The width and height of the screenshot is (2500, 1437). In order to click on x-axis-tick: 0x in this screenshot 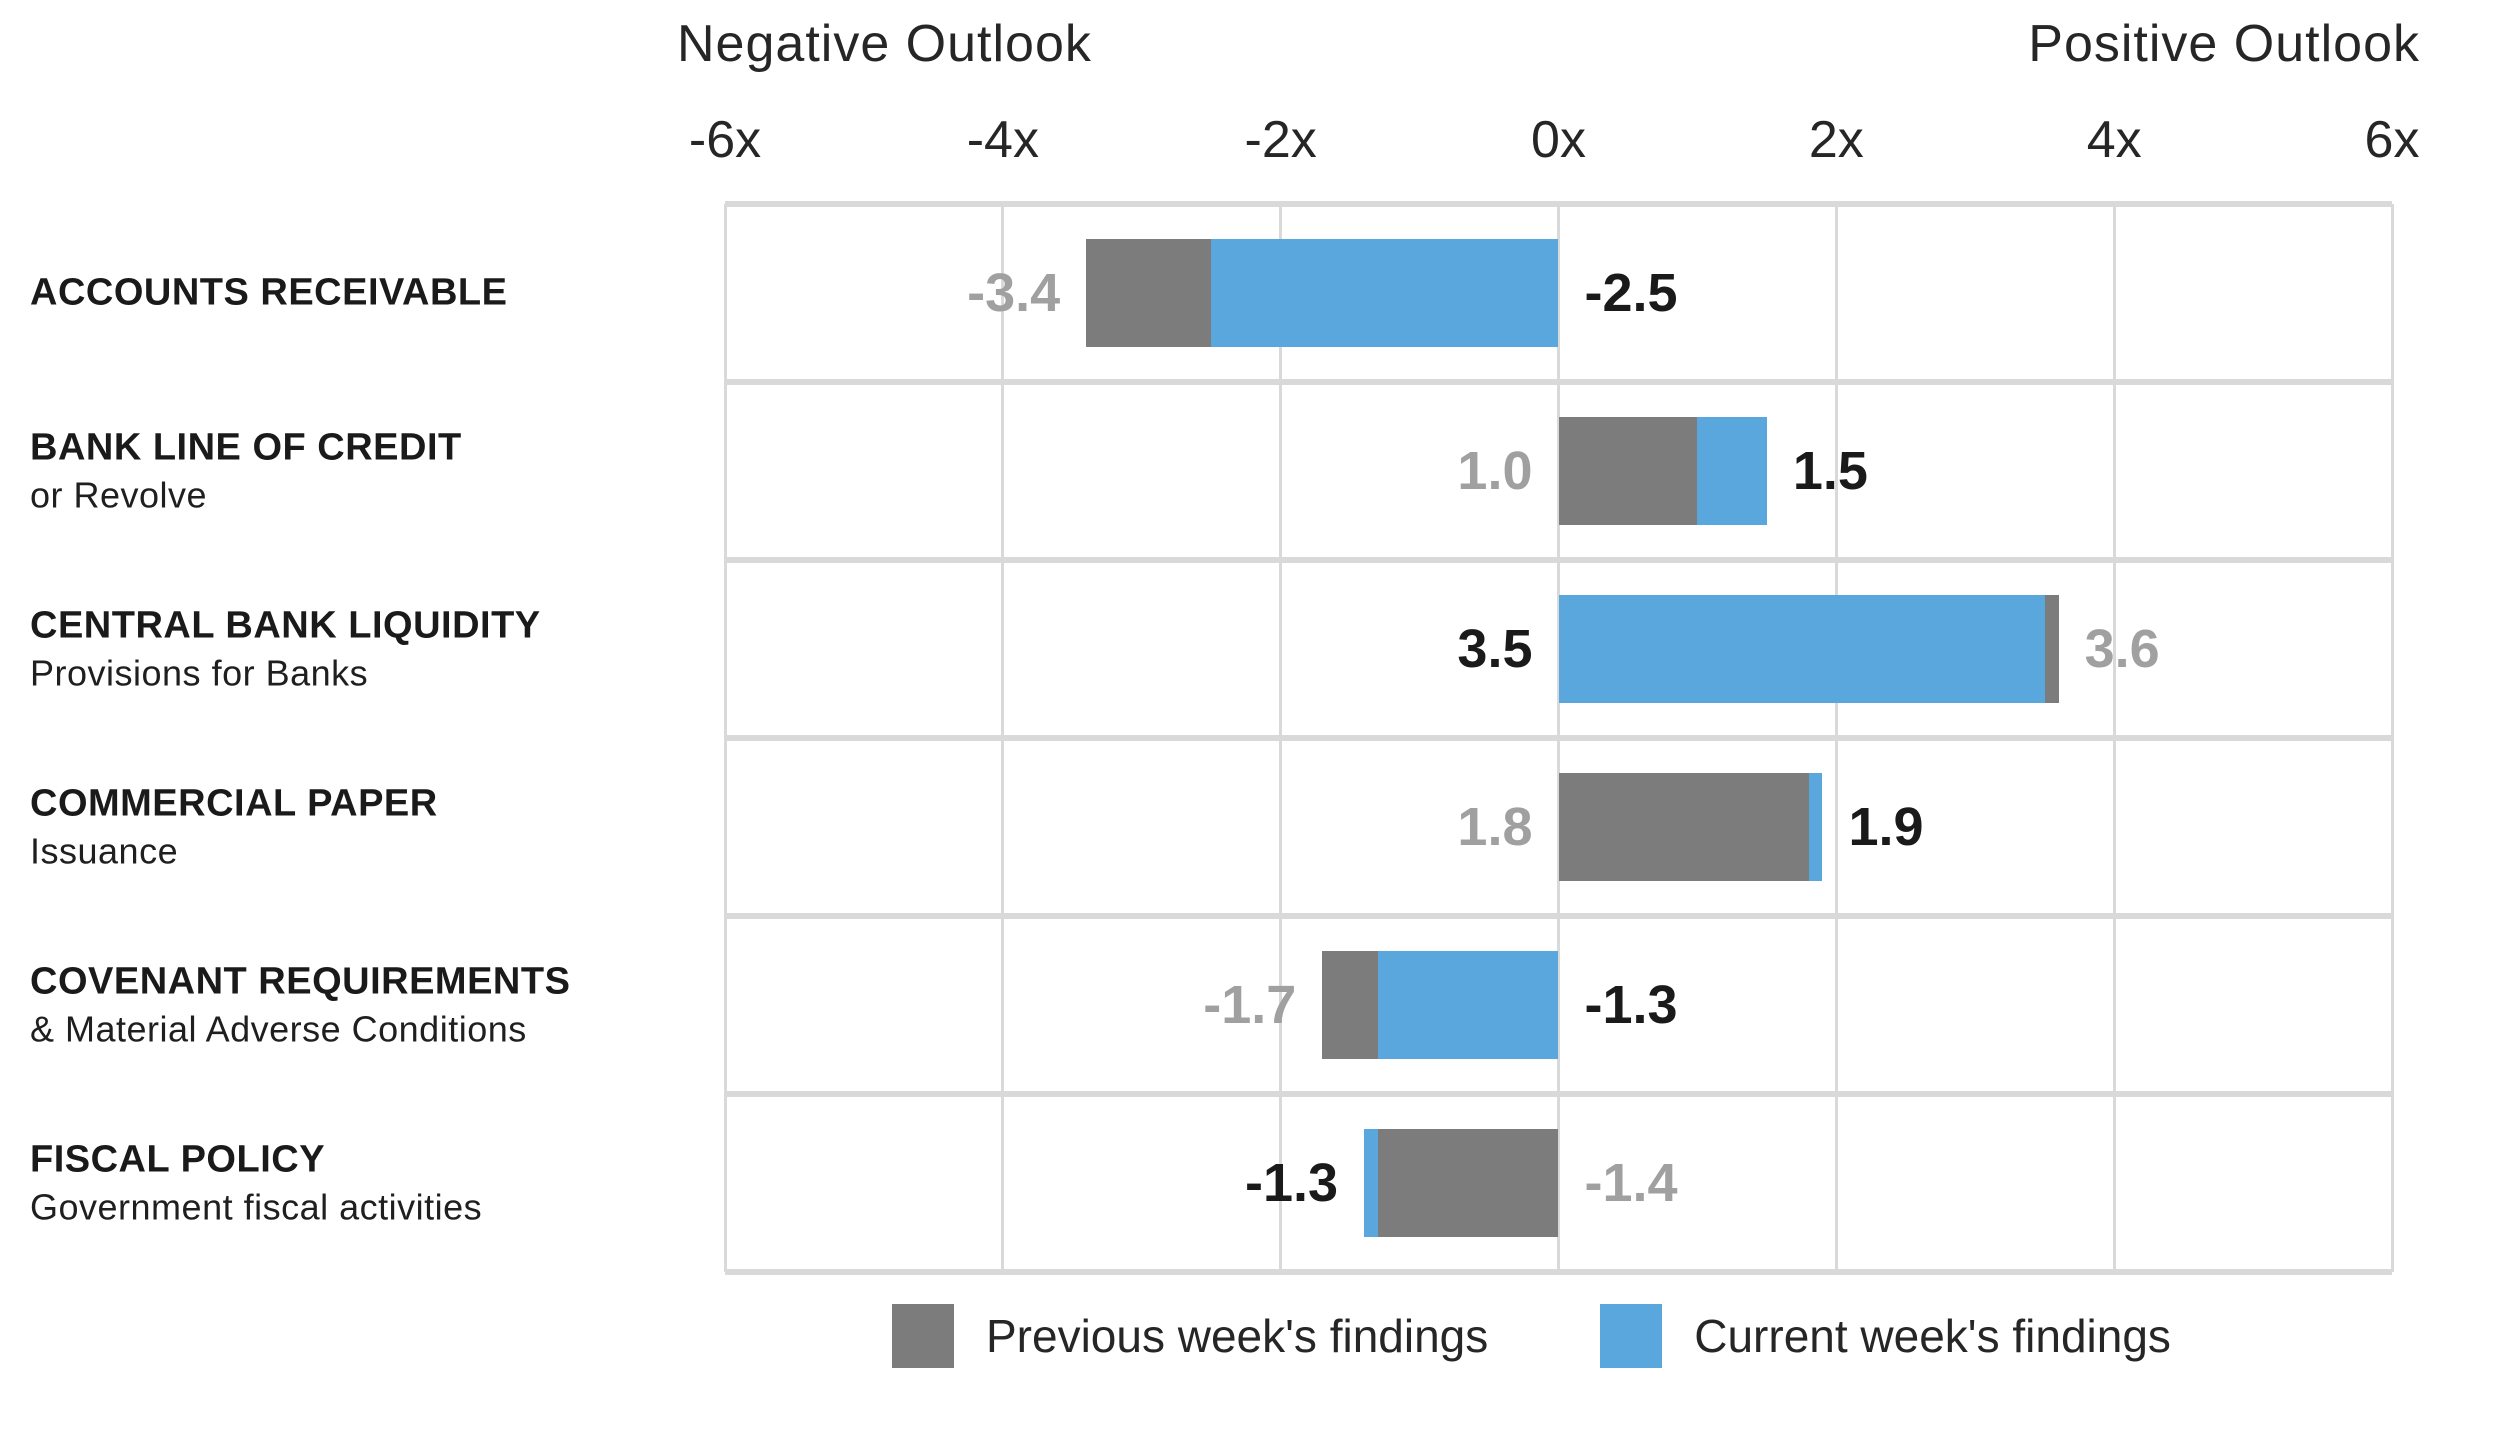, I will do `click(1558, 140)`.